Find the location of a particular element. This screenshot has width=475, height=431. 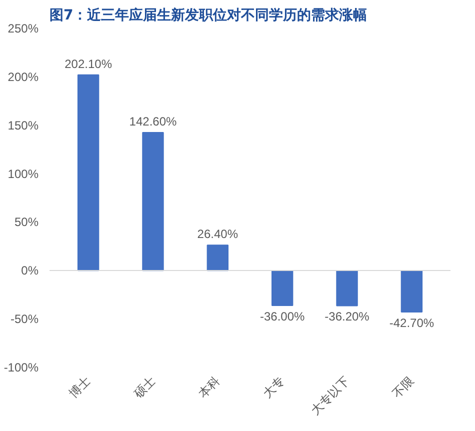

chart-title: 图7：近三年应届生新发职位对不同学历的需求涨幅 is located at coordinates (209, 15).